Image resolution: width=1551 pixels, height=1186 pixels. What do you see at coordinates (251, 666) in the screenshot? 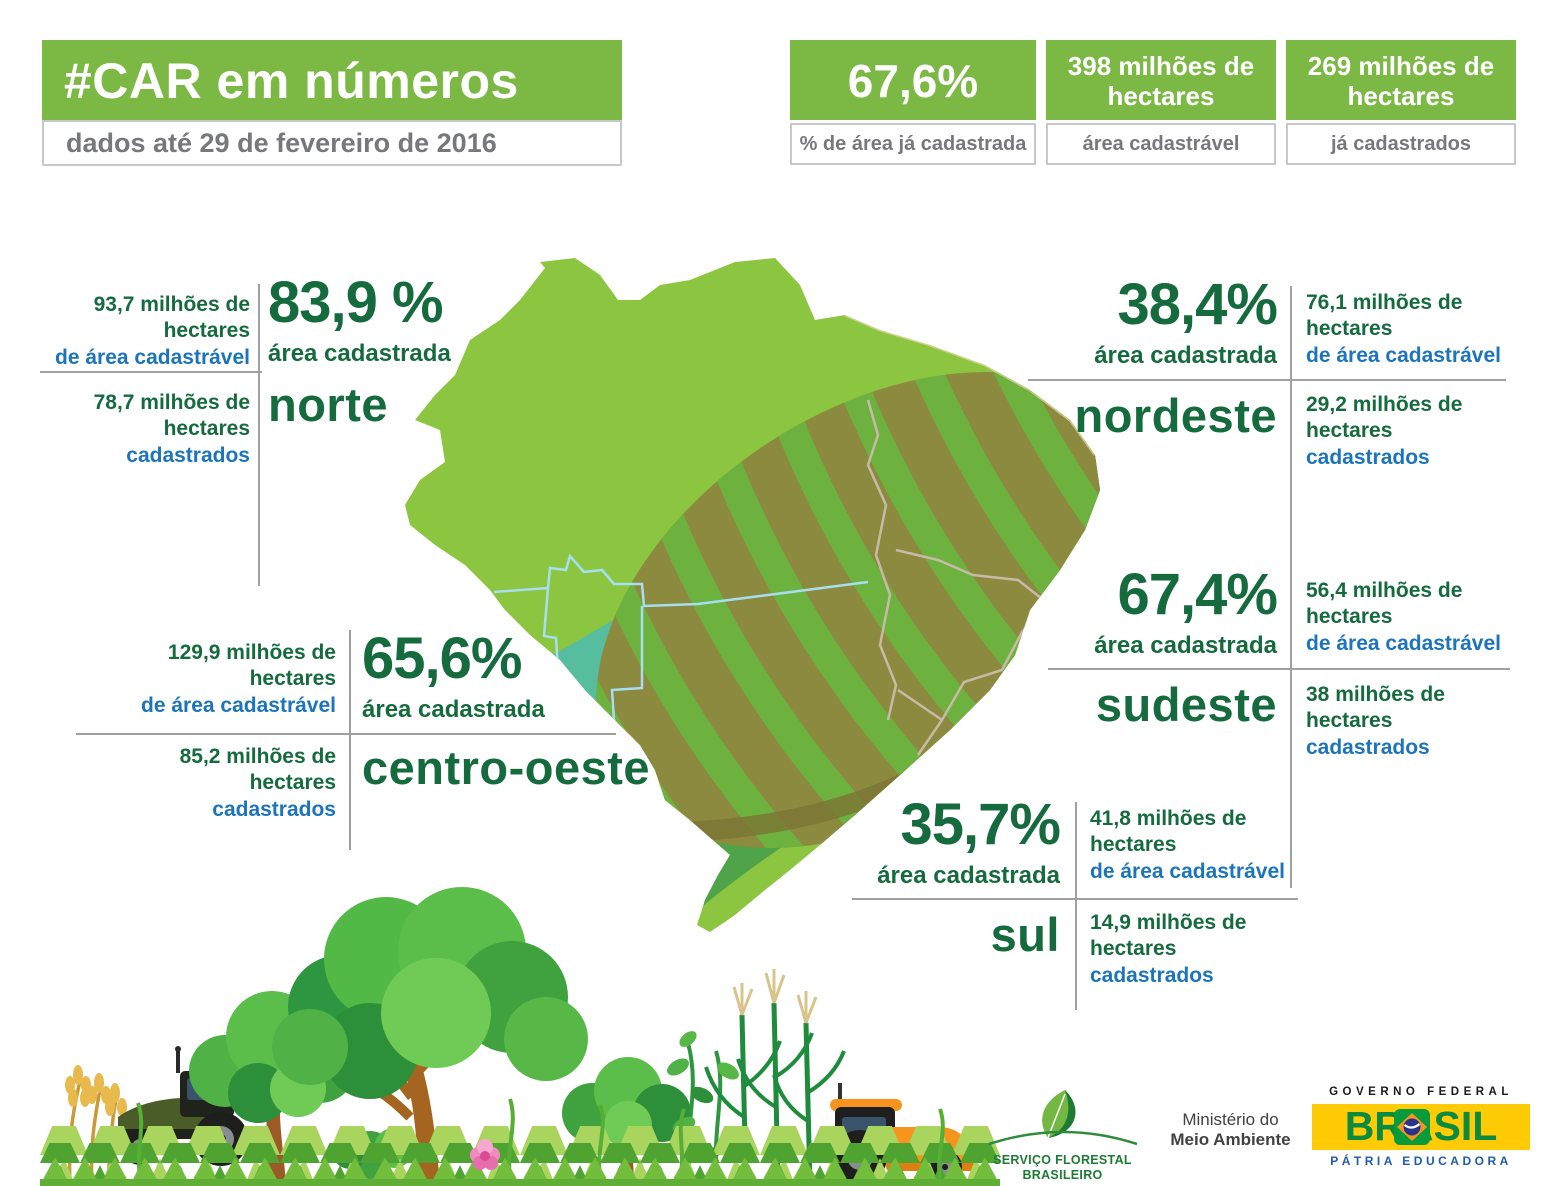
I see `stat-value: 129,9 milhões de hectares` at bounding box center [251, 666].